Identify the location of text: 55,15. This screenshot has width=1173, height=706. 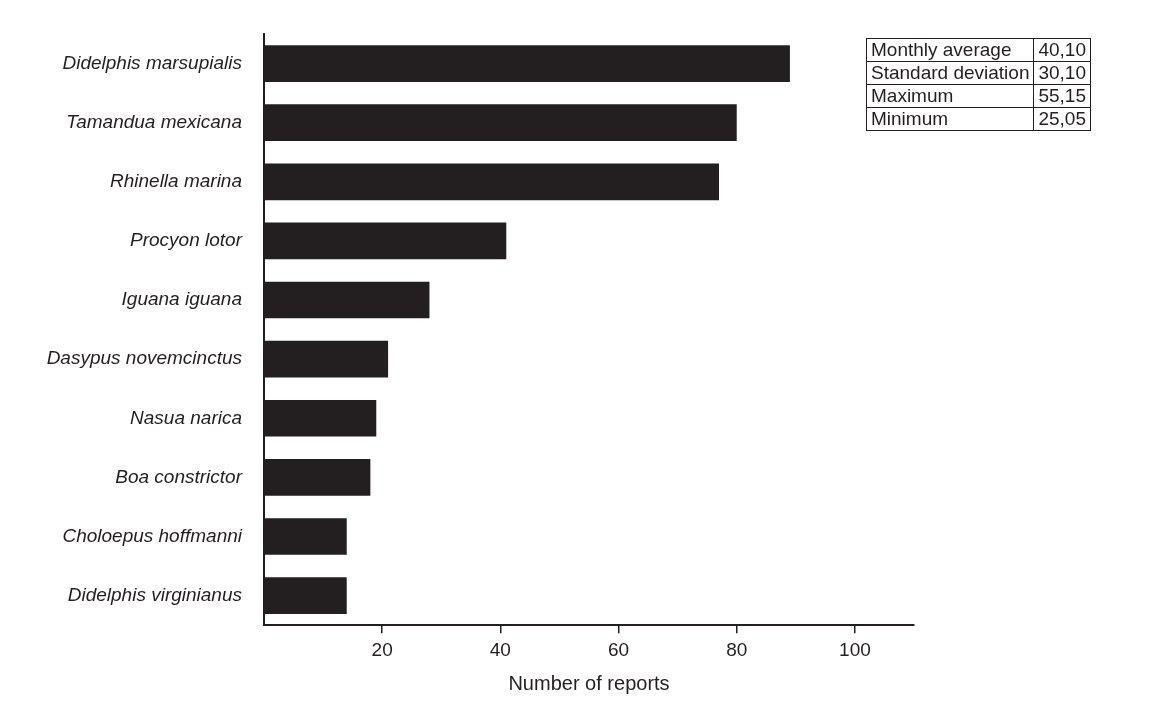
(1062, 96).